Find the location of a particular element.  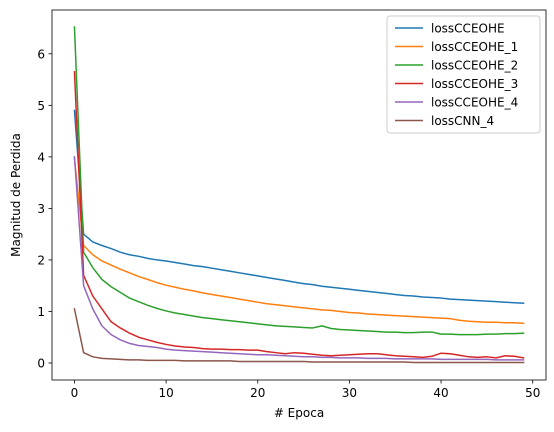

y-tick-label: 5 is located at coordinates (41, 106).